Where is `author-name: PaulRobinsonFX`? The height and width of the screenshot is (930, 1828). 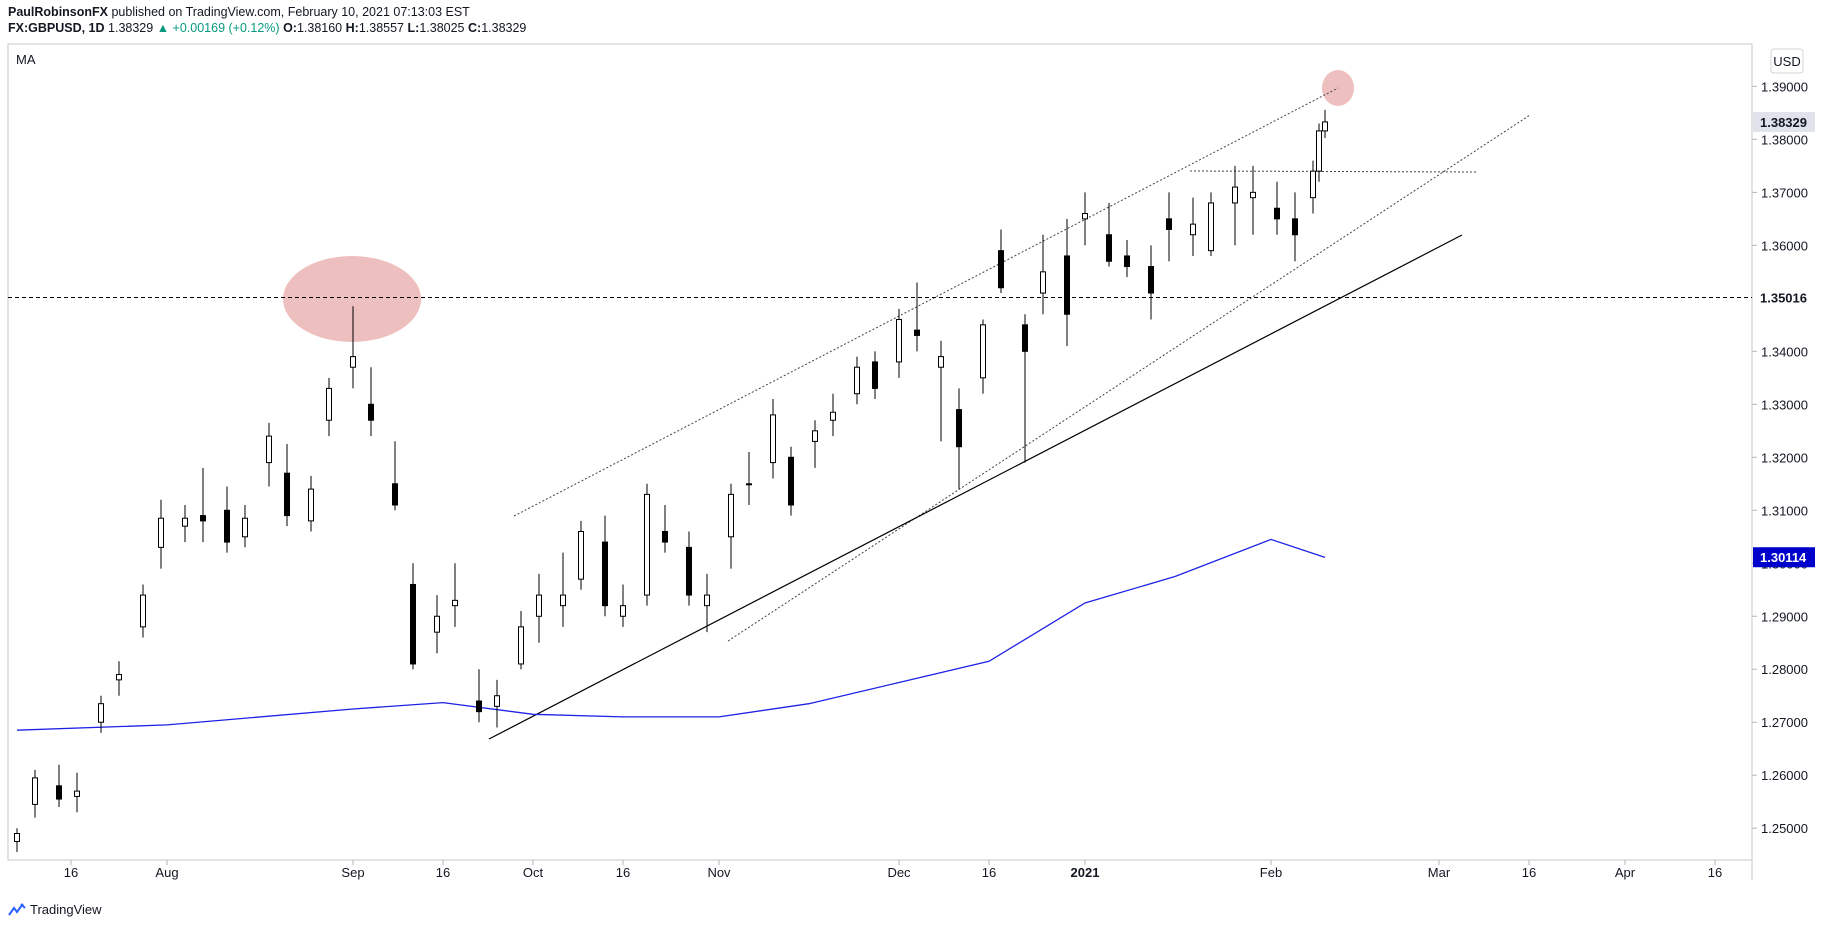
author-name: PaulRobinsonFX is located at coordinates (58, 12).